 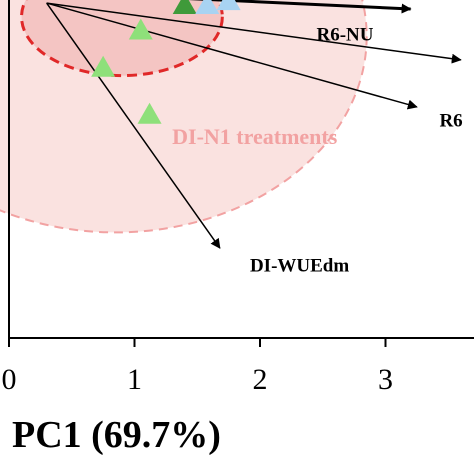 I want to click on x-tick-label: 3, so click(x=385, y=379).